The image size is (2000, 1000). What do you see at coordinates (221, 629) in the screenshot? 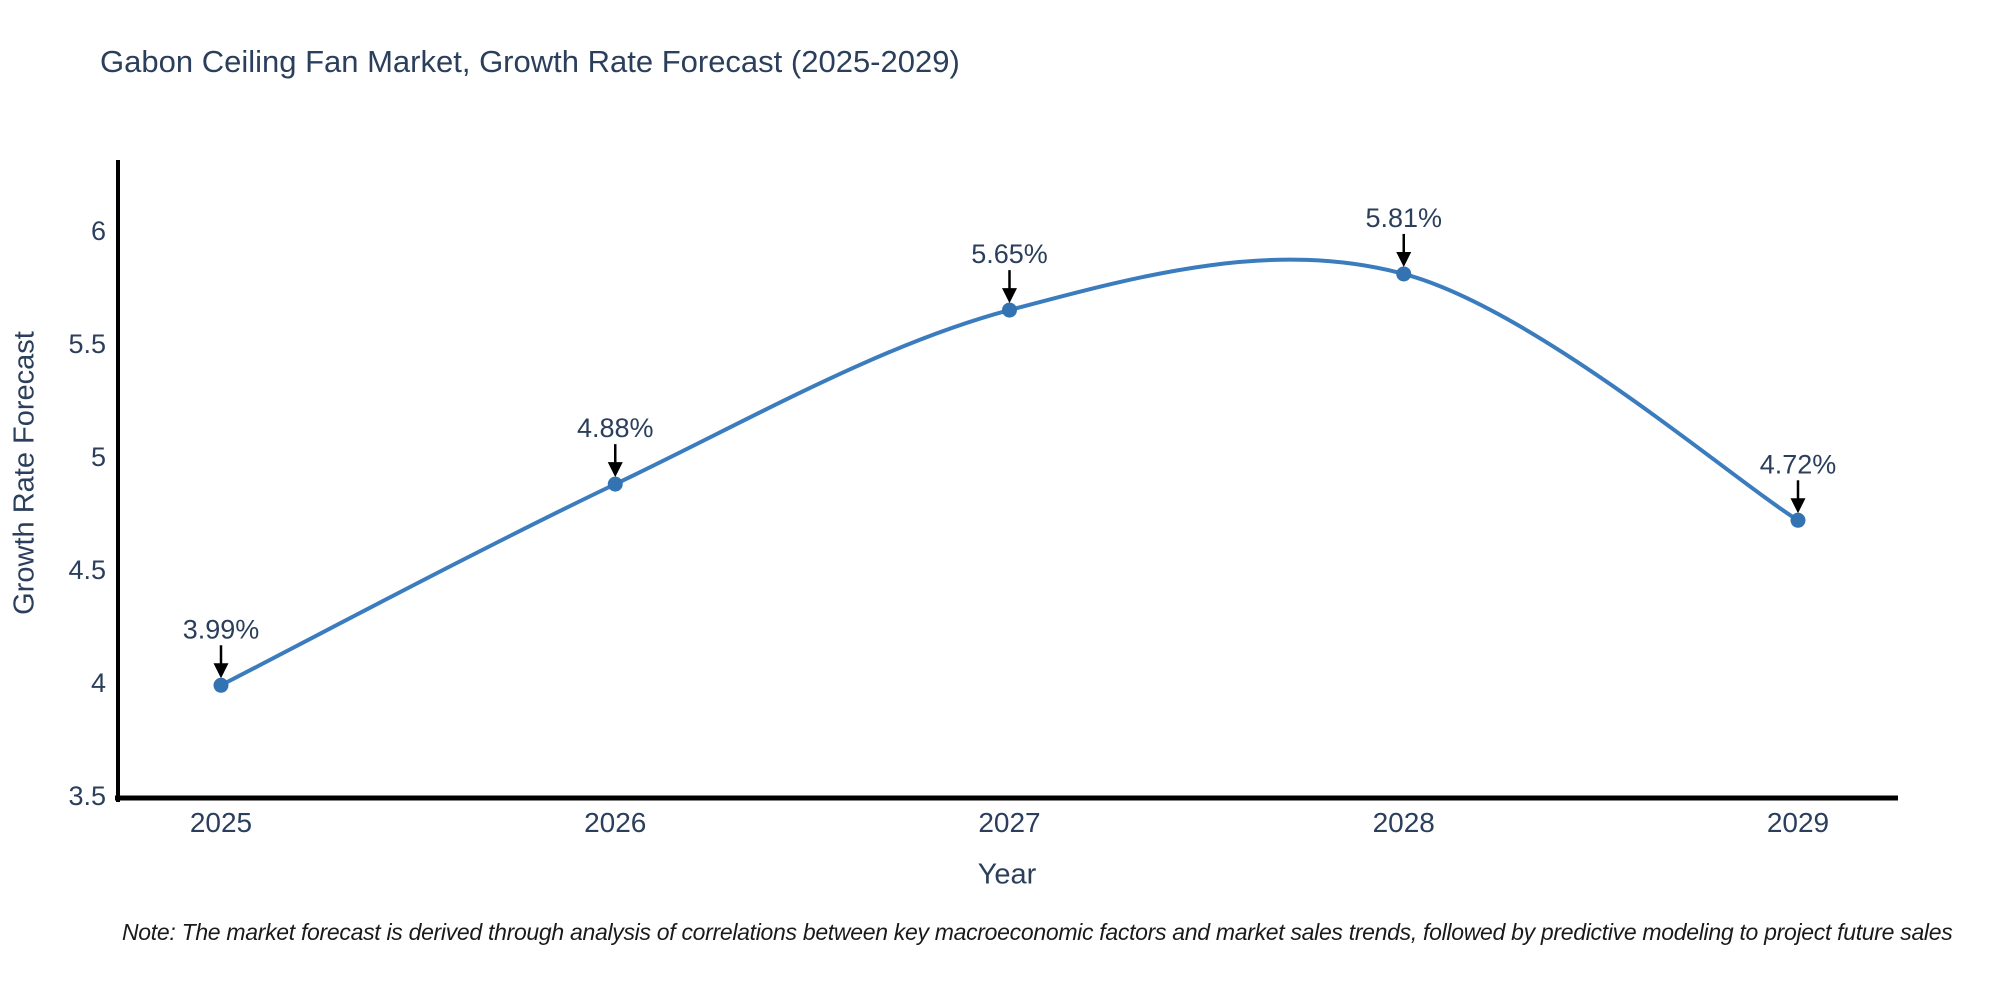
I see `point-value-label: 3.99%` at bounding box center [221, 629].